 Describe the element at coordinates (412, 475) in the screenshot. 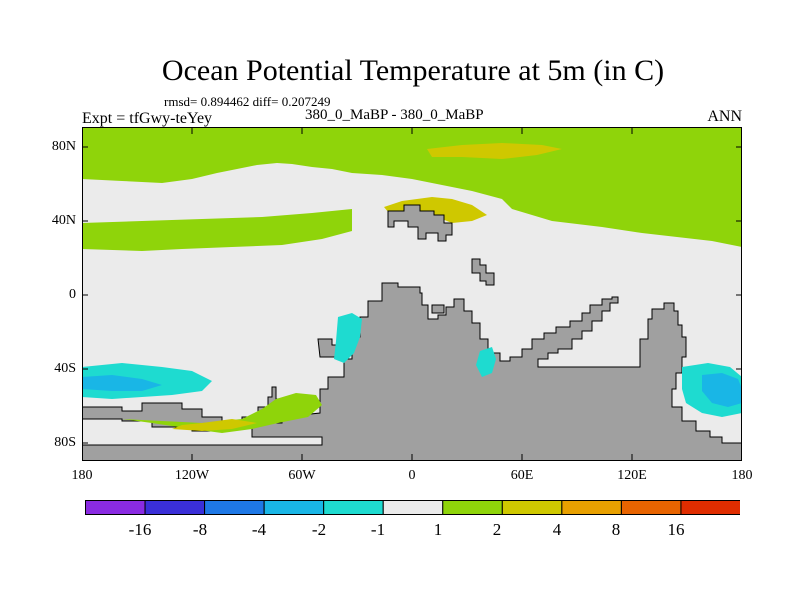

I see `lon-label-0: 0` at that location.